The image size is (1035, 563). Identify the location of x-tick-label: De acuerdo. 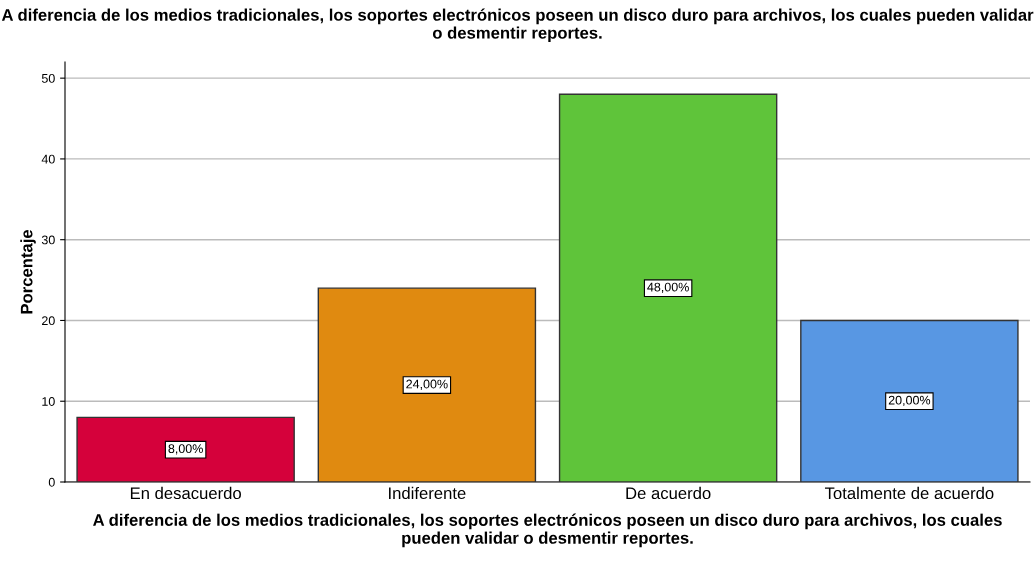
(668, 493).